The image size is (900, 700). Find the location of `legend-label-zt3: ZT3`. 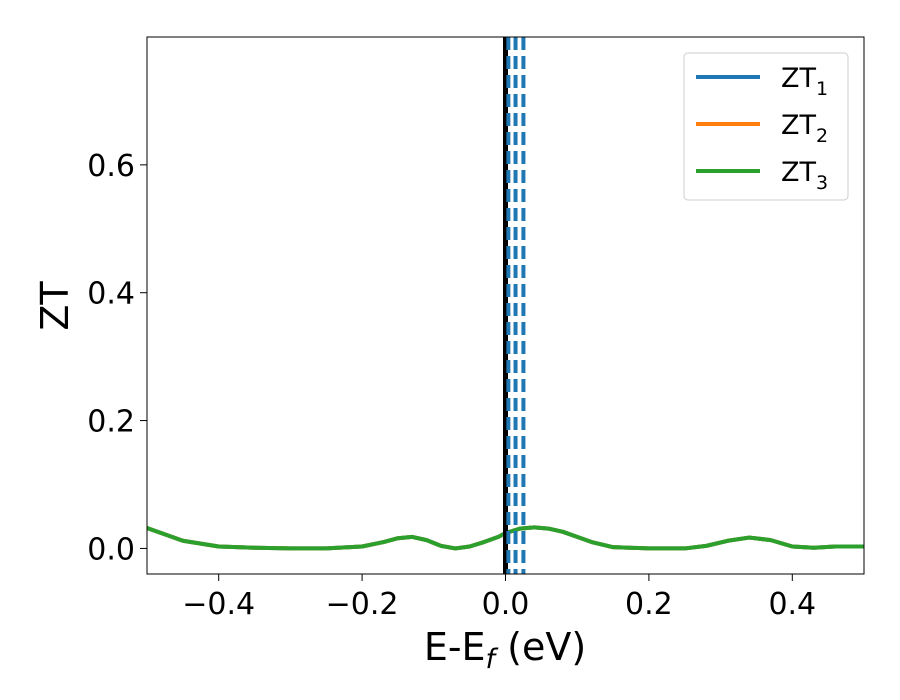

legend-label-zt3: ZT3 is located at coordinates (804, 175).